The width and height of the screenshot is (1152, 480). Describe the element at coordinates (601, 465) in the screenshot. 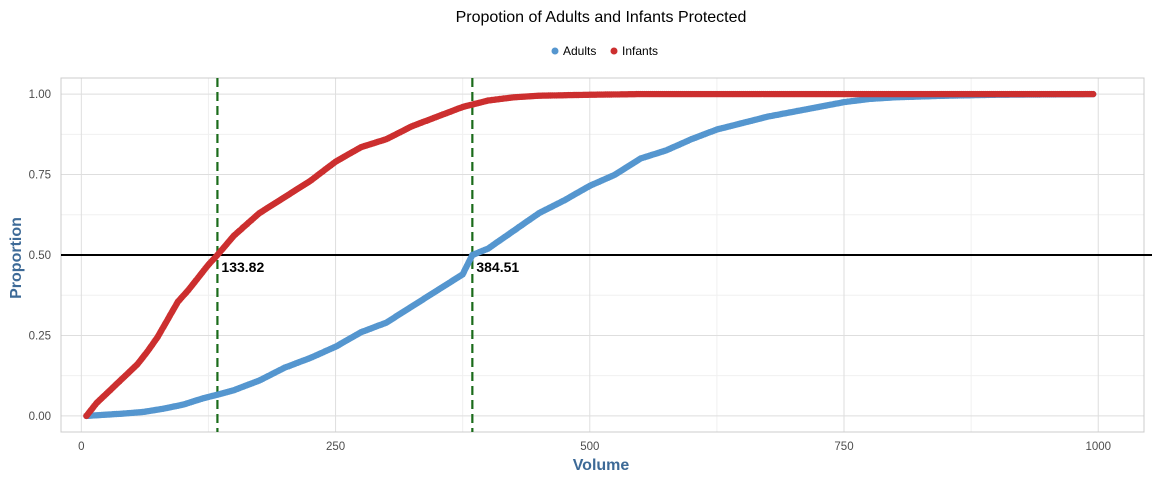

I see `x-axis-title: Volume` at that location.